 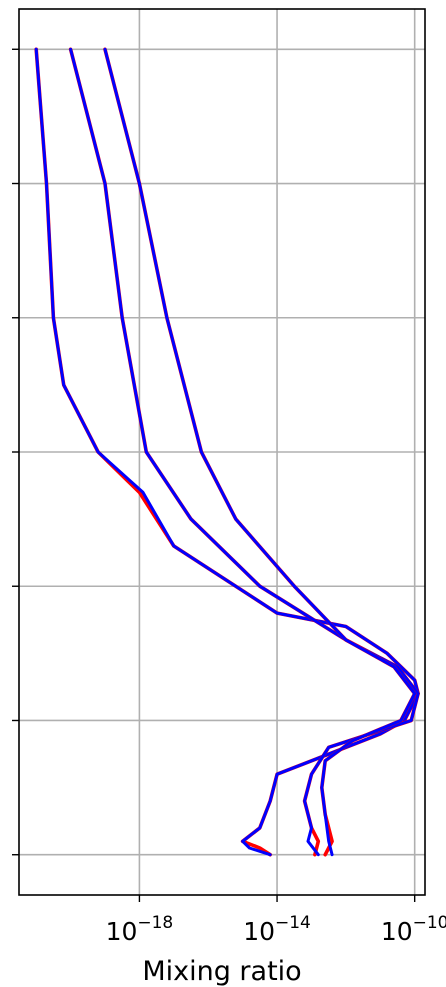 What do you see at coordinates (277, 929) in the screenshot?
I see `x-tick-label: 10−14` at bounding box center [277, 929].